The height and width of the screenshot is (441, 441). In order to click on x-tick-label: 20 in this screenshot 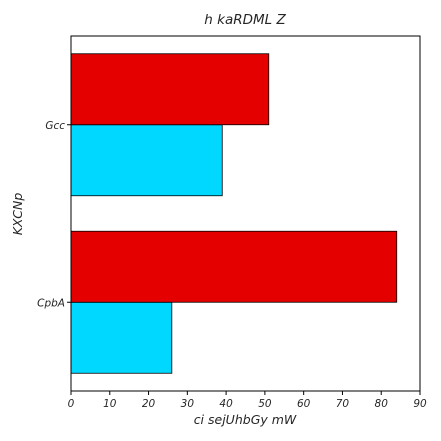, I will do `click(149, 404)`.